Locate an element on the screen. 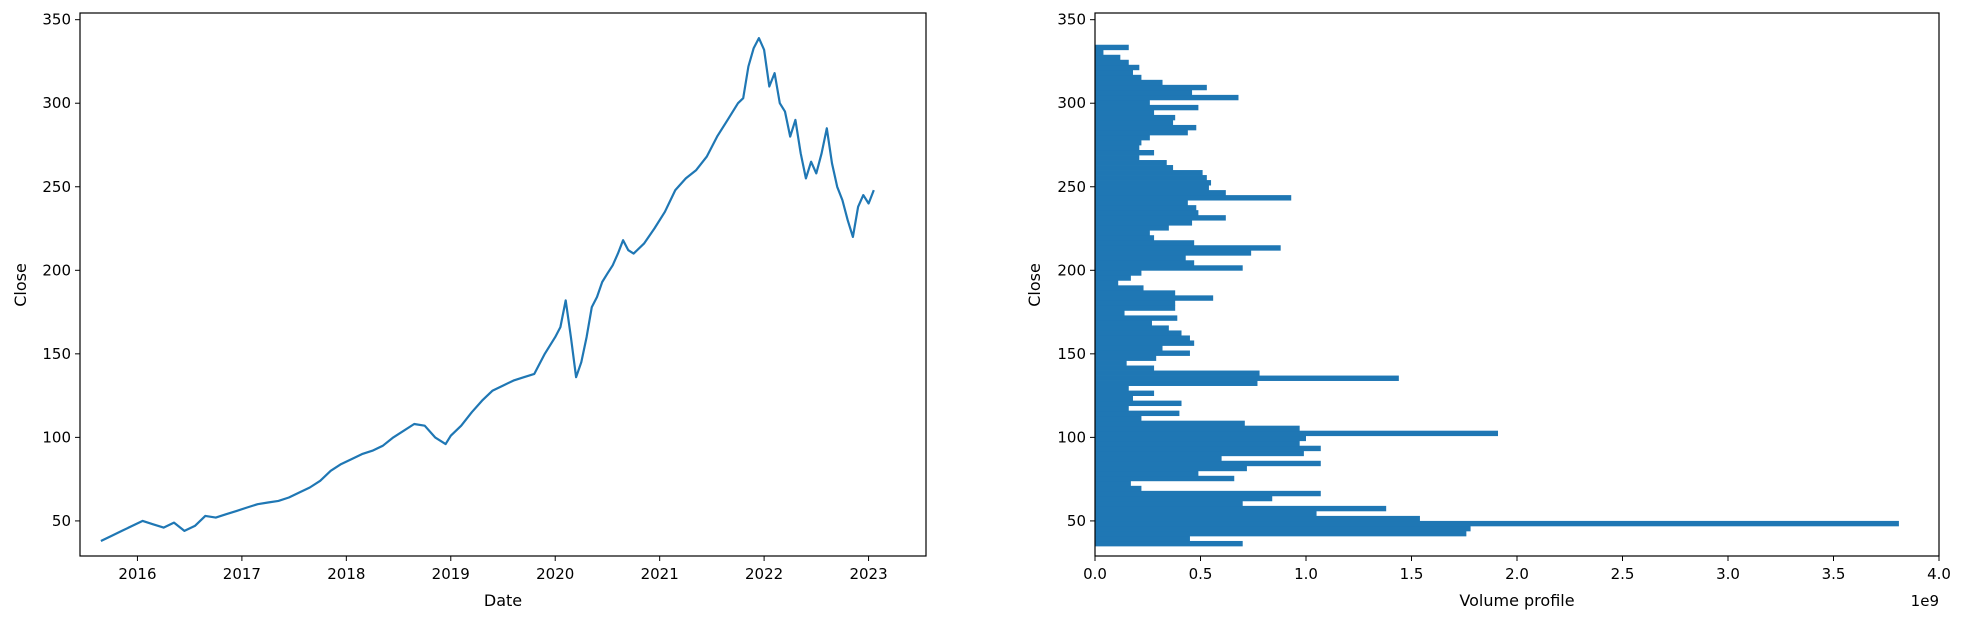 The width and height of the screenshot is (1964, 623). price-chart-y-ticks: 50 100 150 200 250 300 350 is located at coordinates (61, 270).